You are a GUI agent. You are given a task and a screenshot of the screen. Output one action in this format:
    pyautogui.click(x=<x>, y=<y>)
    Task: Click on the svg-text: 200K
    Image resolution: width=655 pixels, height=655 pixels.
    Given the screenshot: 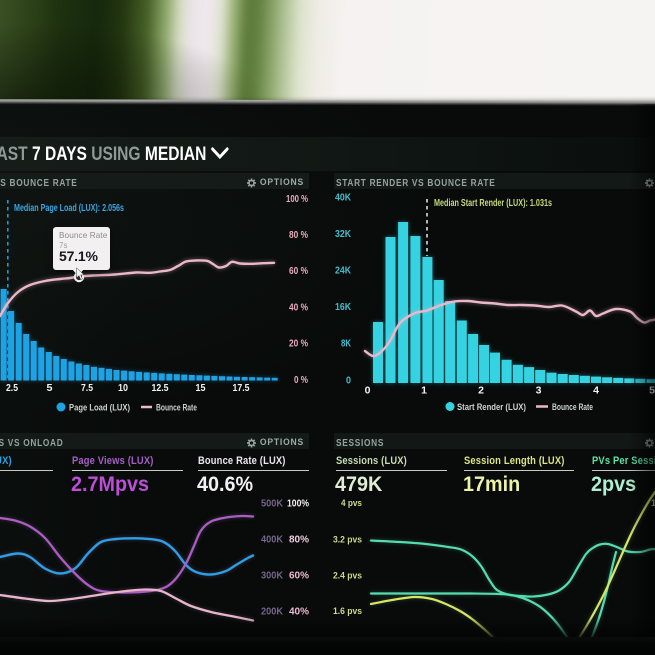 What is the action you would take?
    pyautogui.click(x=272, y=612)
    